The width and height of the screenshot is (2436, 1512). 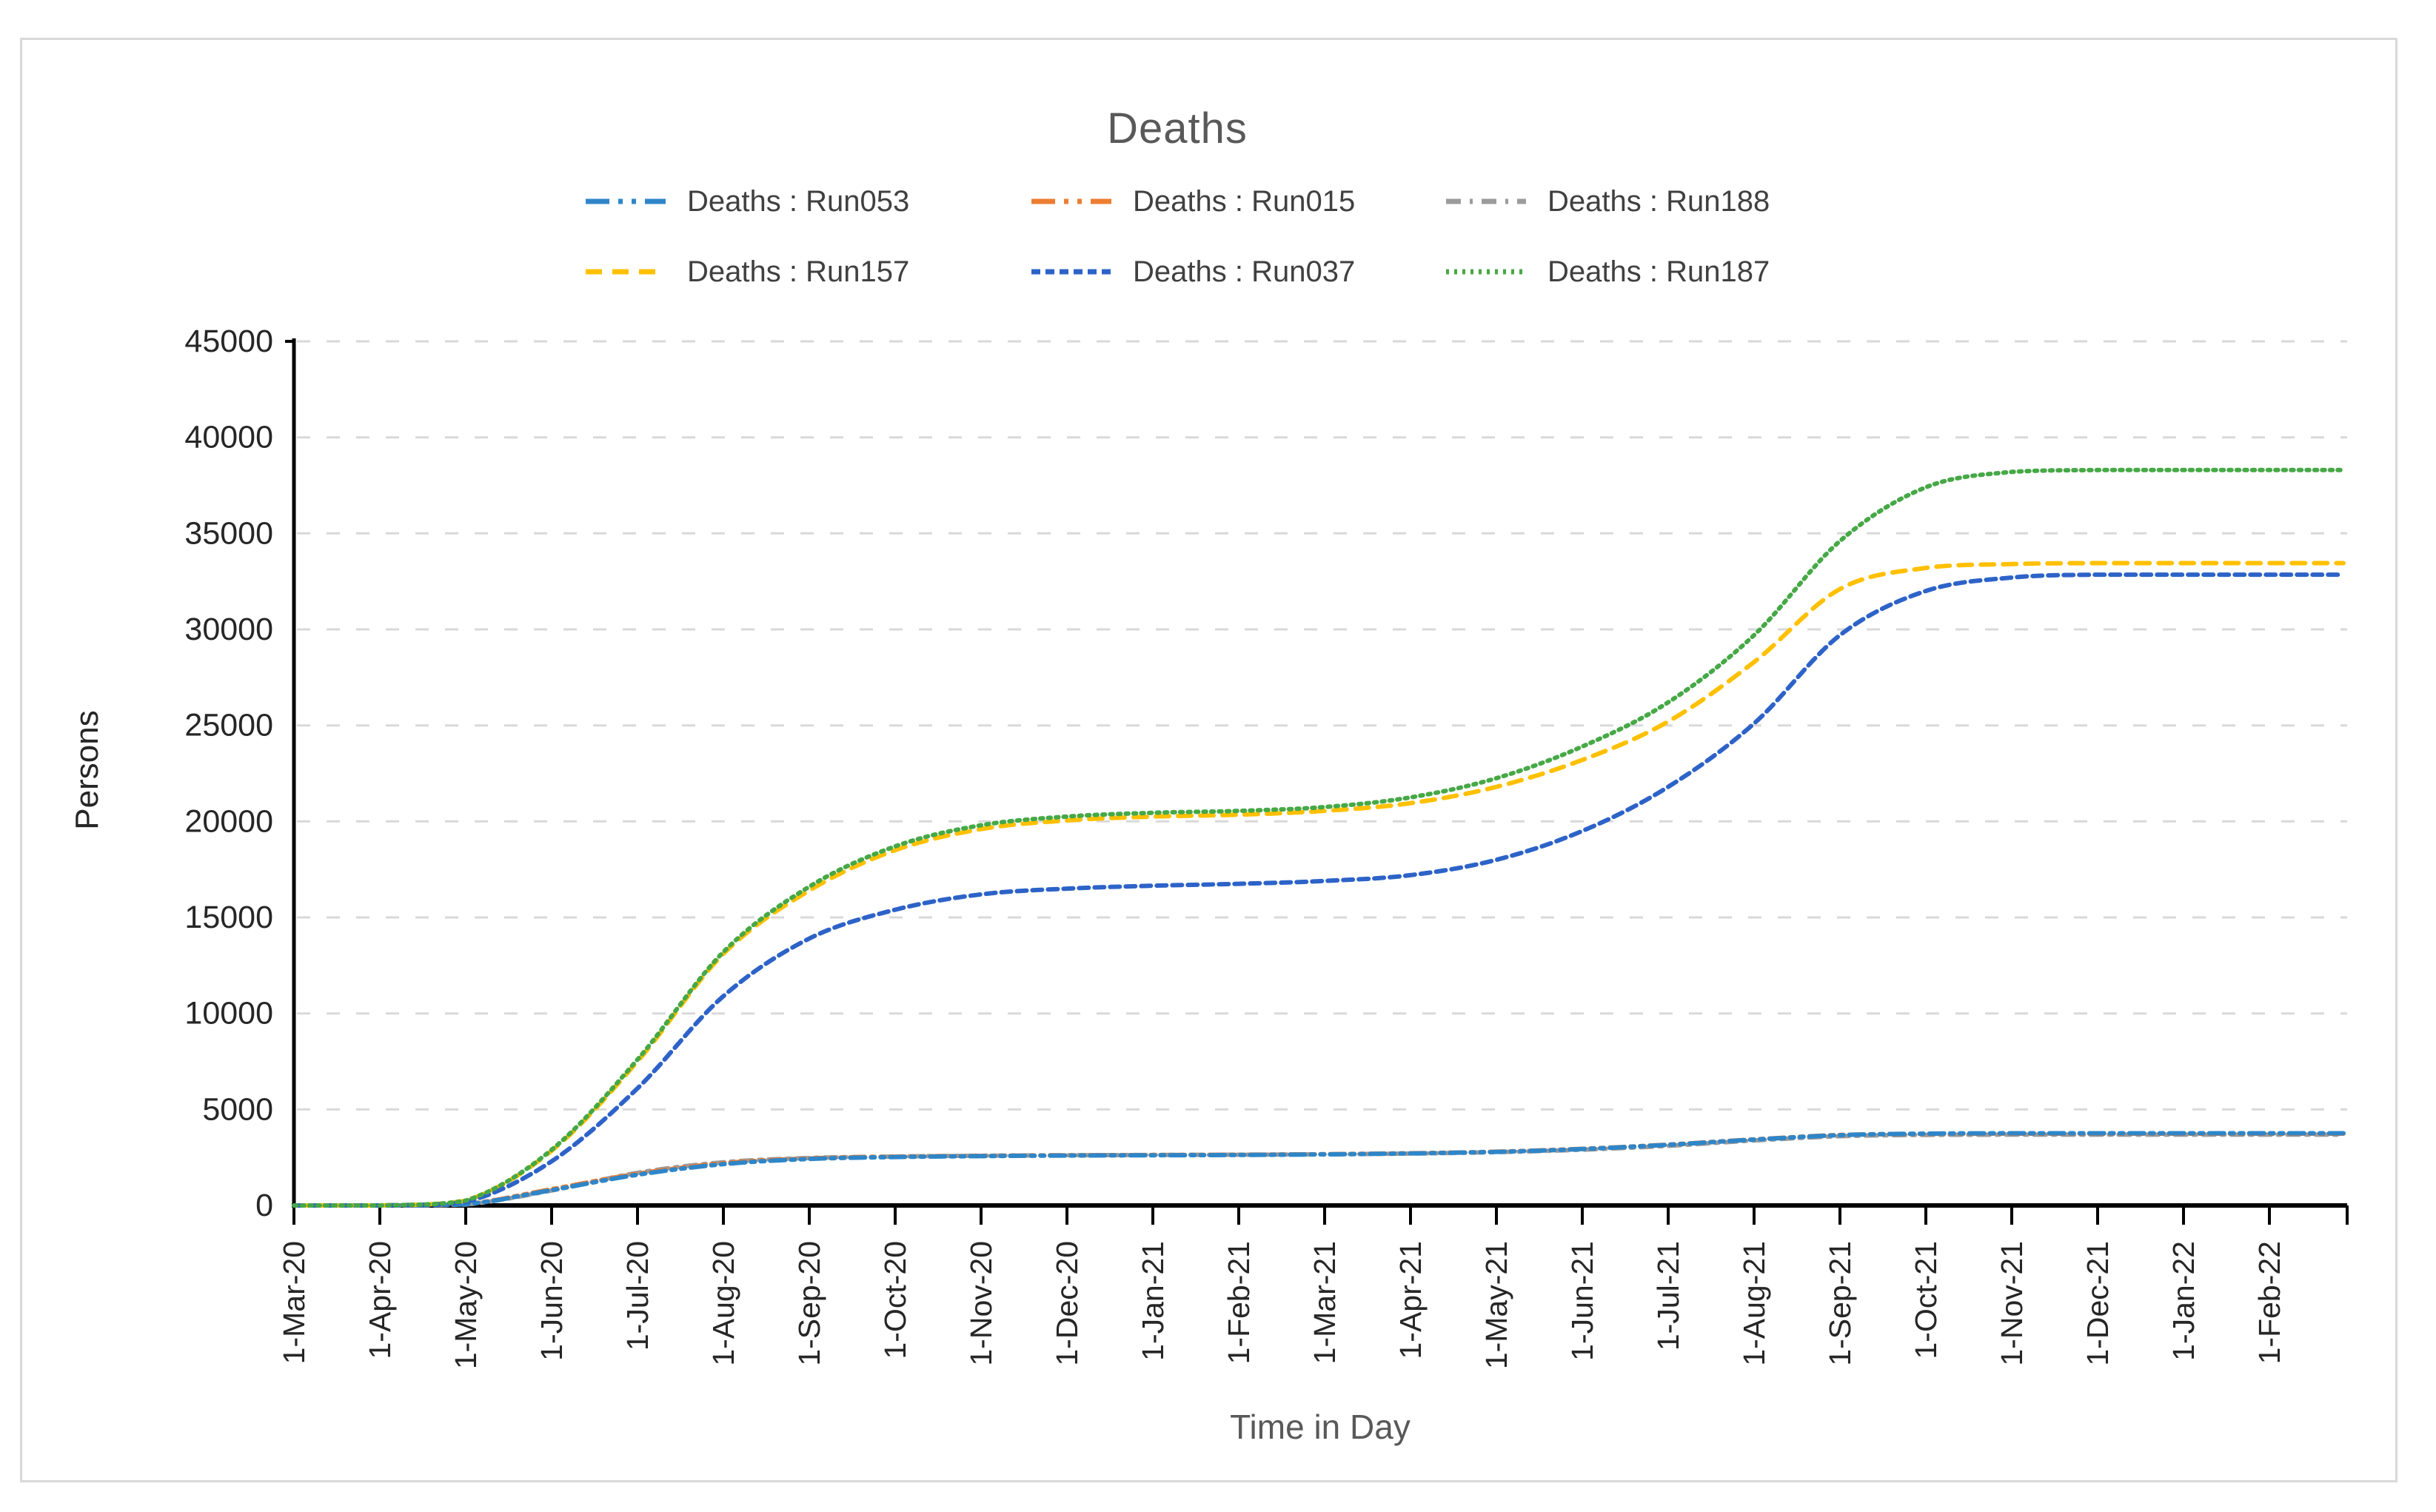 I want to click on x-tick-label: 1-Oct-20, so click(x=895, y=1300).